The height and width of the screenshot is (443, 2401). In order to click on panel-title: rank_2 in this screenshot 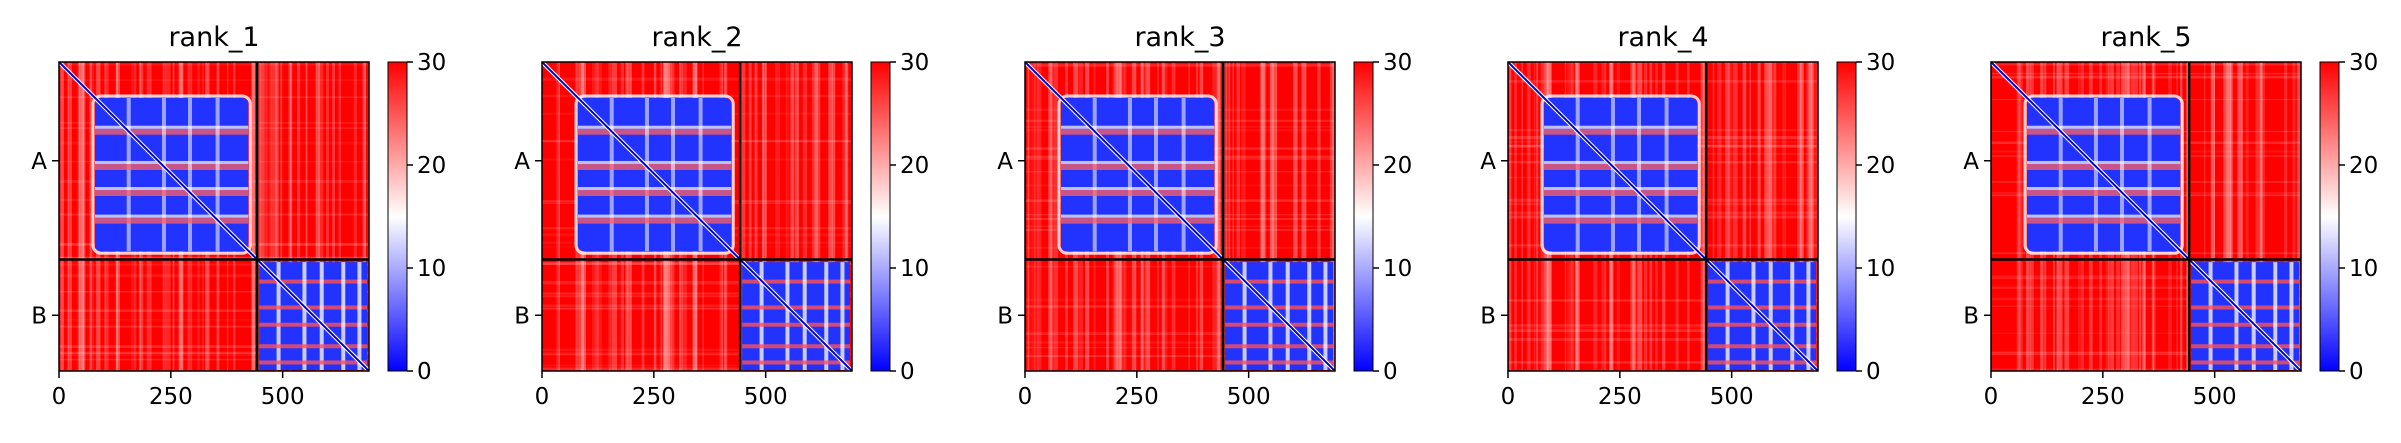, I will do `click(696, 37)`.